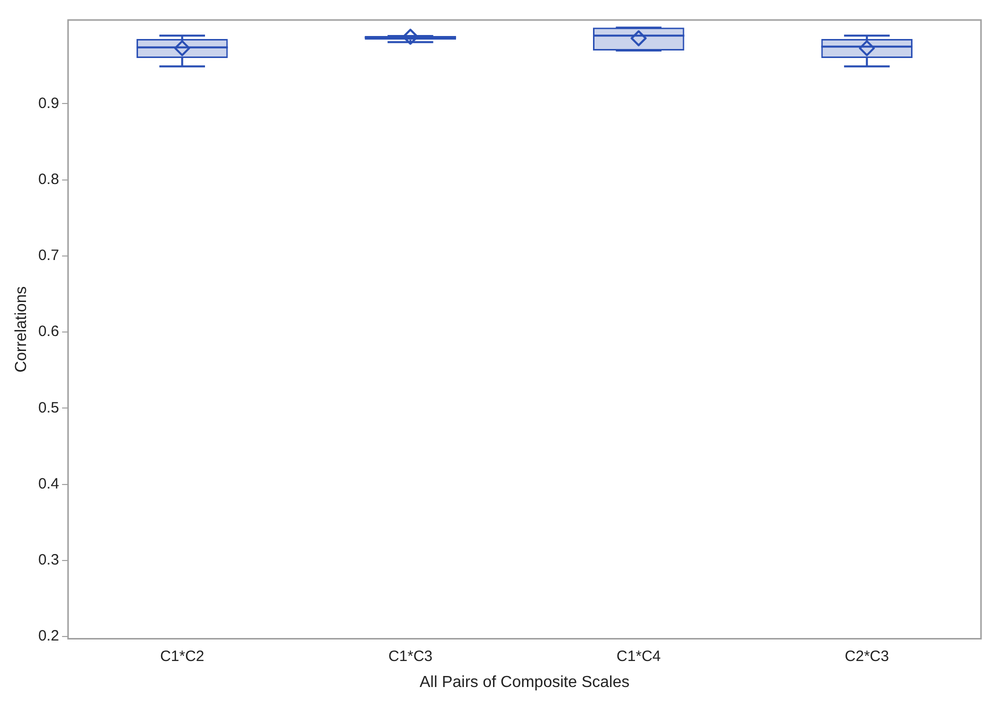 The height and width of the screenshot is (704, 993). I want to click on y-axis-title: Correlations, so click(21, 329).